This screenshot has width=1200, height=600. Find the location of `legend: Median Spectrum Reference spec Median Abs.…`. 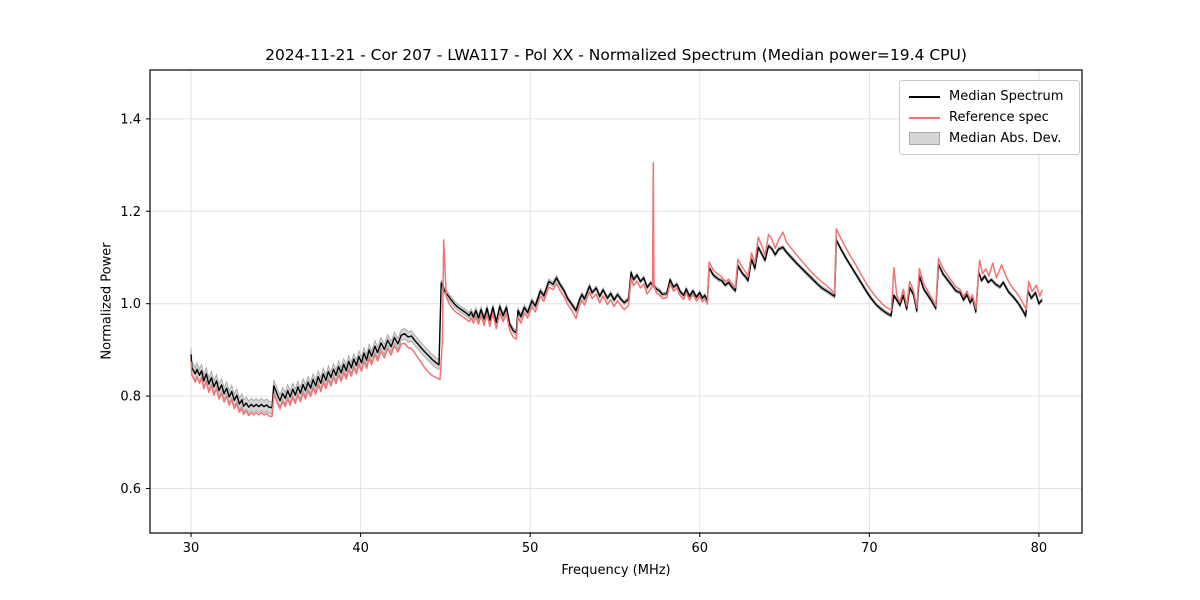

legend: Median Spectrum Reference spec Median Abs.… is located at coordinates (989, 117).